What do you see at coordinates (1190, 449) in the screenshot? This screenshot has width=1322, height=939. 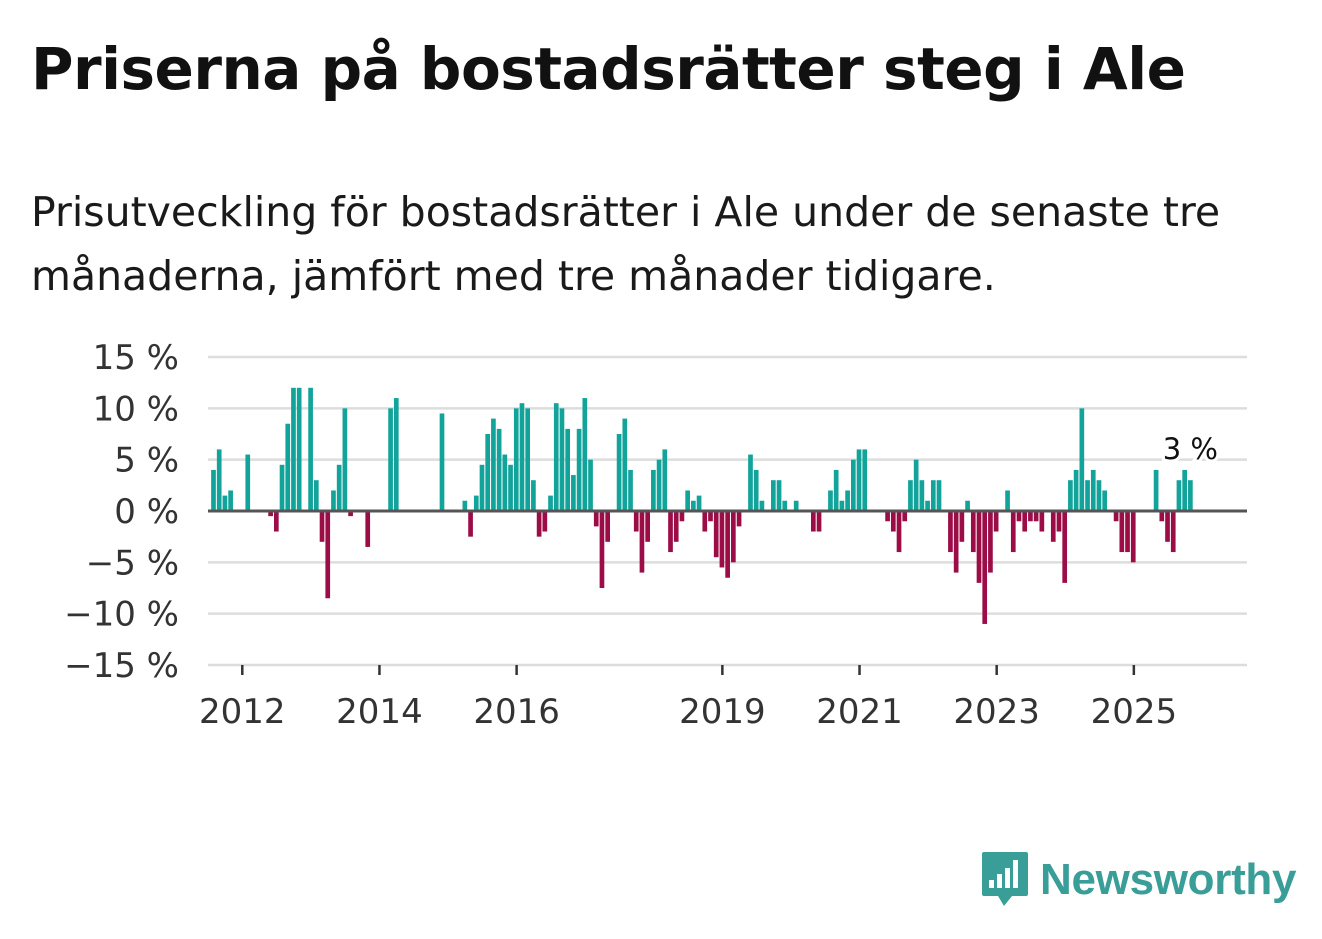 I see `last-value-label: 3 %` at bounding box center [1190, 449].